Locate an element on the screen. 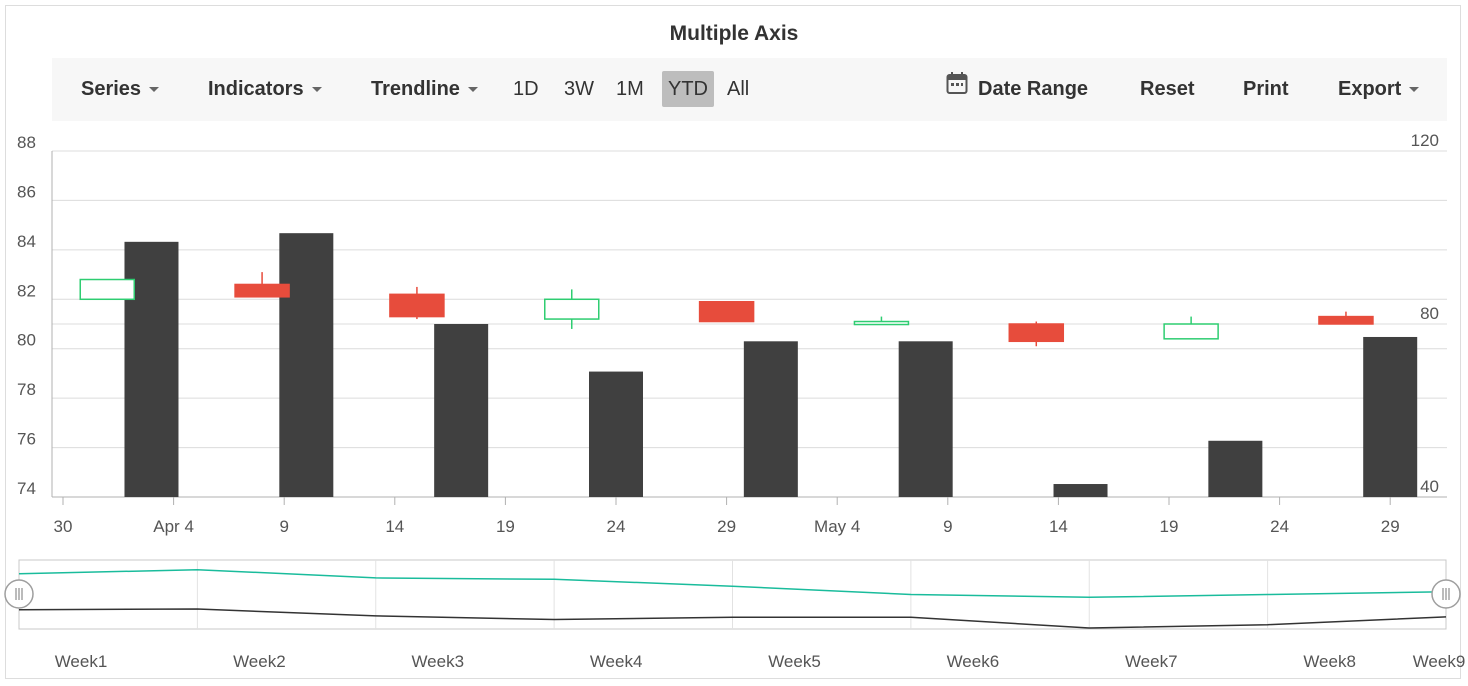 This screenshot has height=686, width=1468. chart-title: Multiple Axis is located at coordinates (734, 33).